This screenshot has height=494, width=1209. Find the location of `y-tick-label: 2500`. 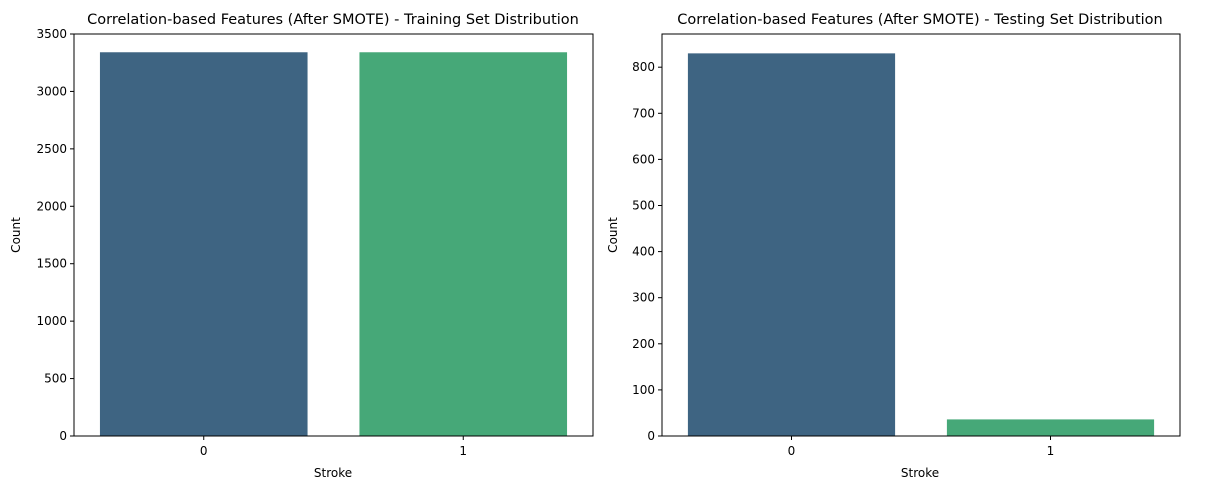

y-tick-label: 2500 is located at coordinates (51, 149).